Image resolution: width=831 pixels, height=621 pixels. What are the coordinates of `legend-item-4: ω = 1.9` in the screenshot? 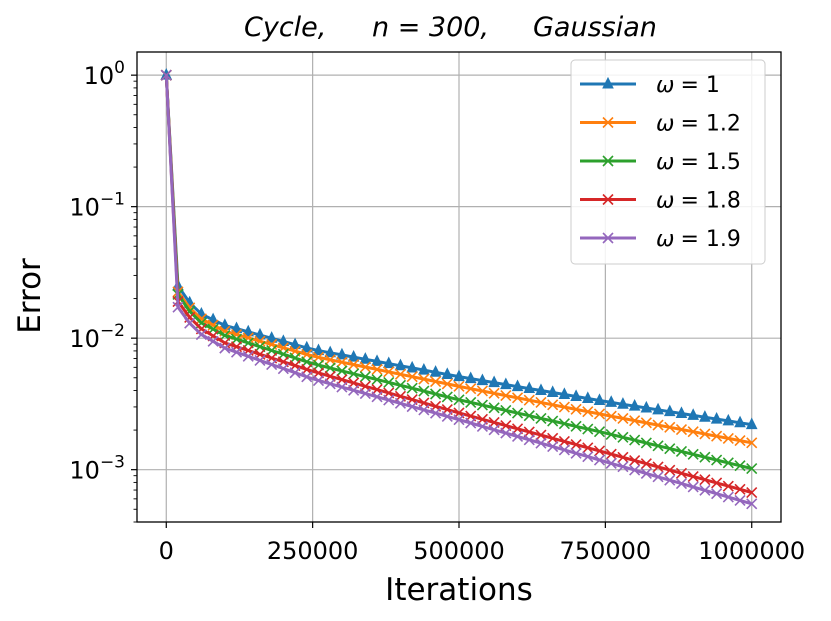 It's located at (660, 239).